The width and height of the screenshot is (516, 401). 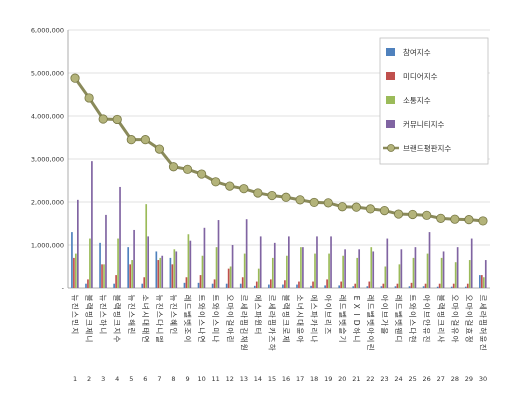 What do you see at coordinates (118, 314) in the screenshot?
I see `x-category-char: 핑` at bounding box center [118, 314].